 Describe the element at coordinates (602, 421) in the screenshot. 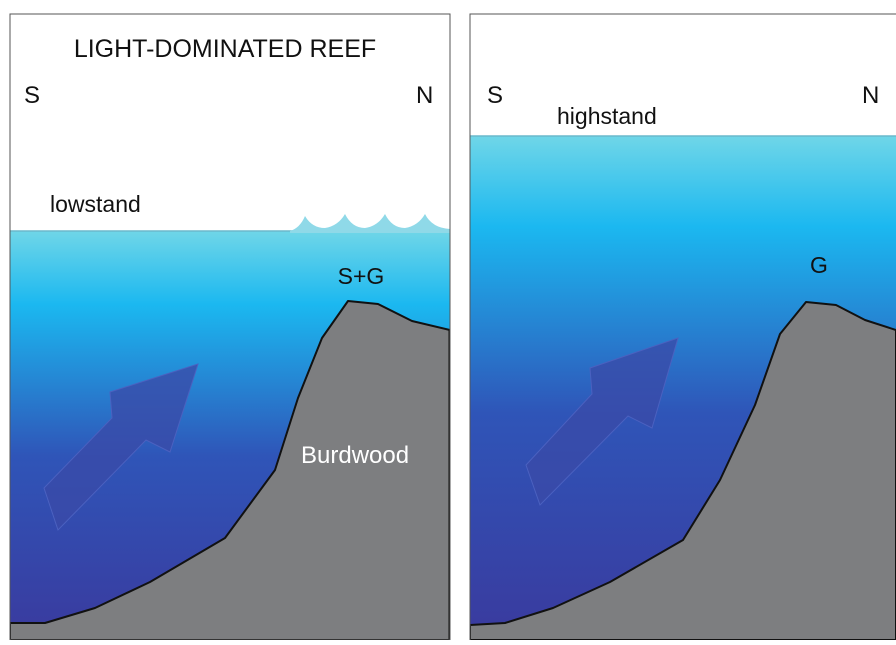

I see `right-arrow` at that location.